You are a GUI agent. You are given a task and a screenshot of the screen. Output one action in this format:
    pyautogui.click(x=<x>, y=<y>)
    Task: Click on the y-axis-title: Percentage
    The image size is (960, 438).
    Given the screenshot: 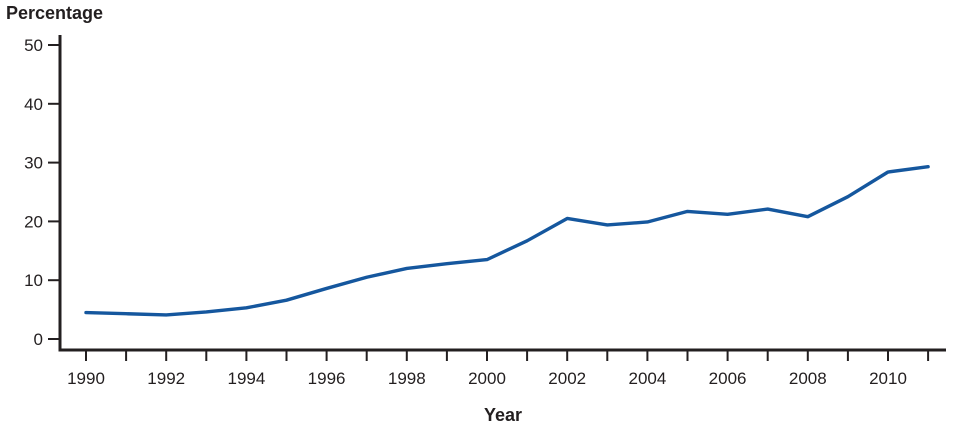 What is the action you would take?
    pyautogui.click(x=55, y=13)
    